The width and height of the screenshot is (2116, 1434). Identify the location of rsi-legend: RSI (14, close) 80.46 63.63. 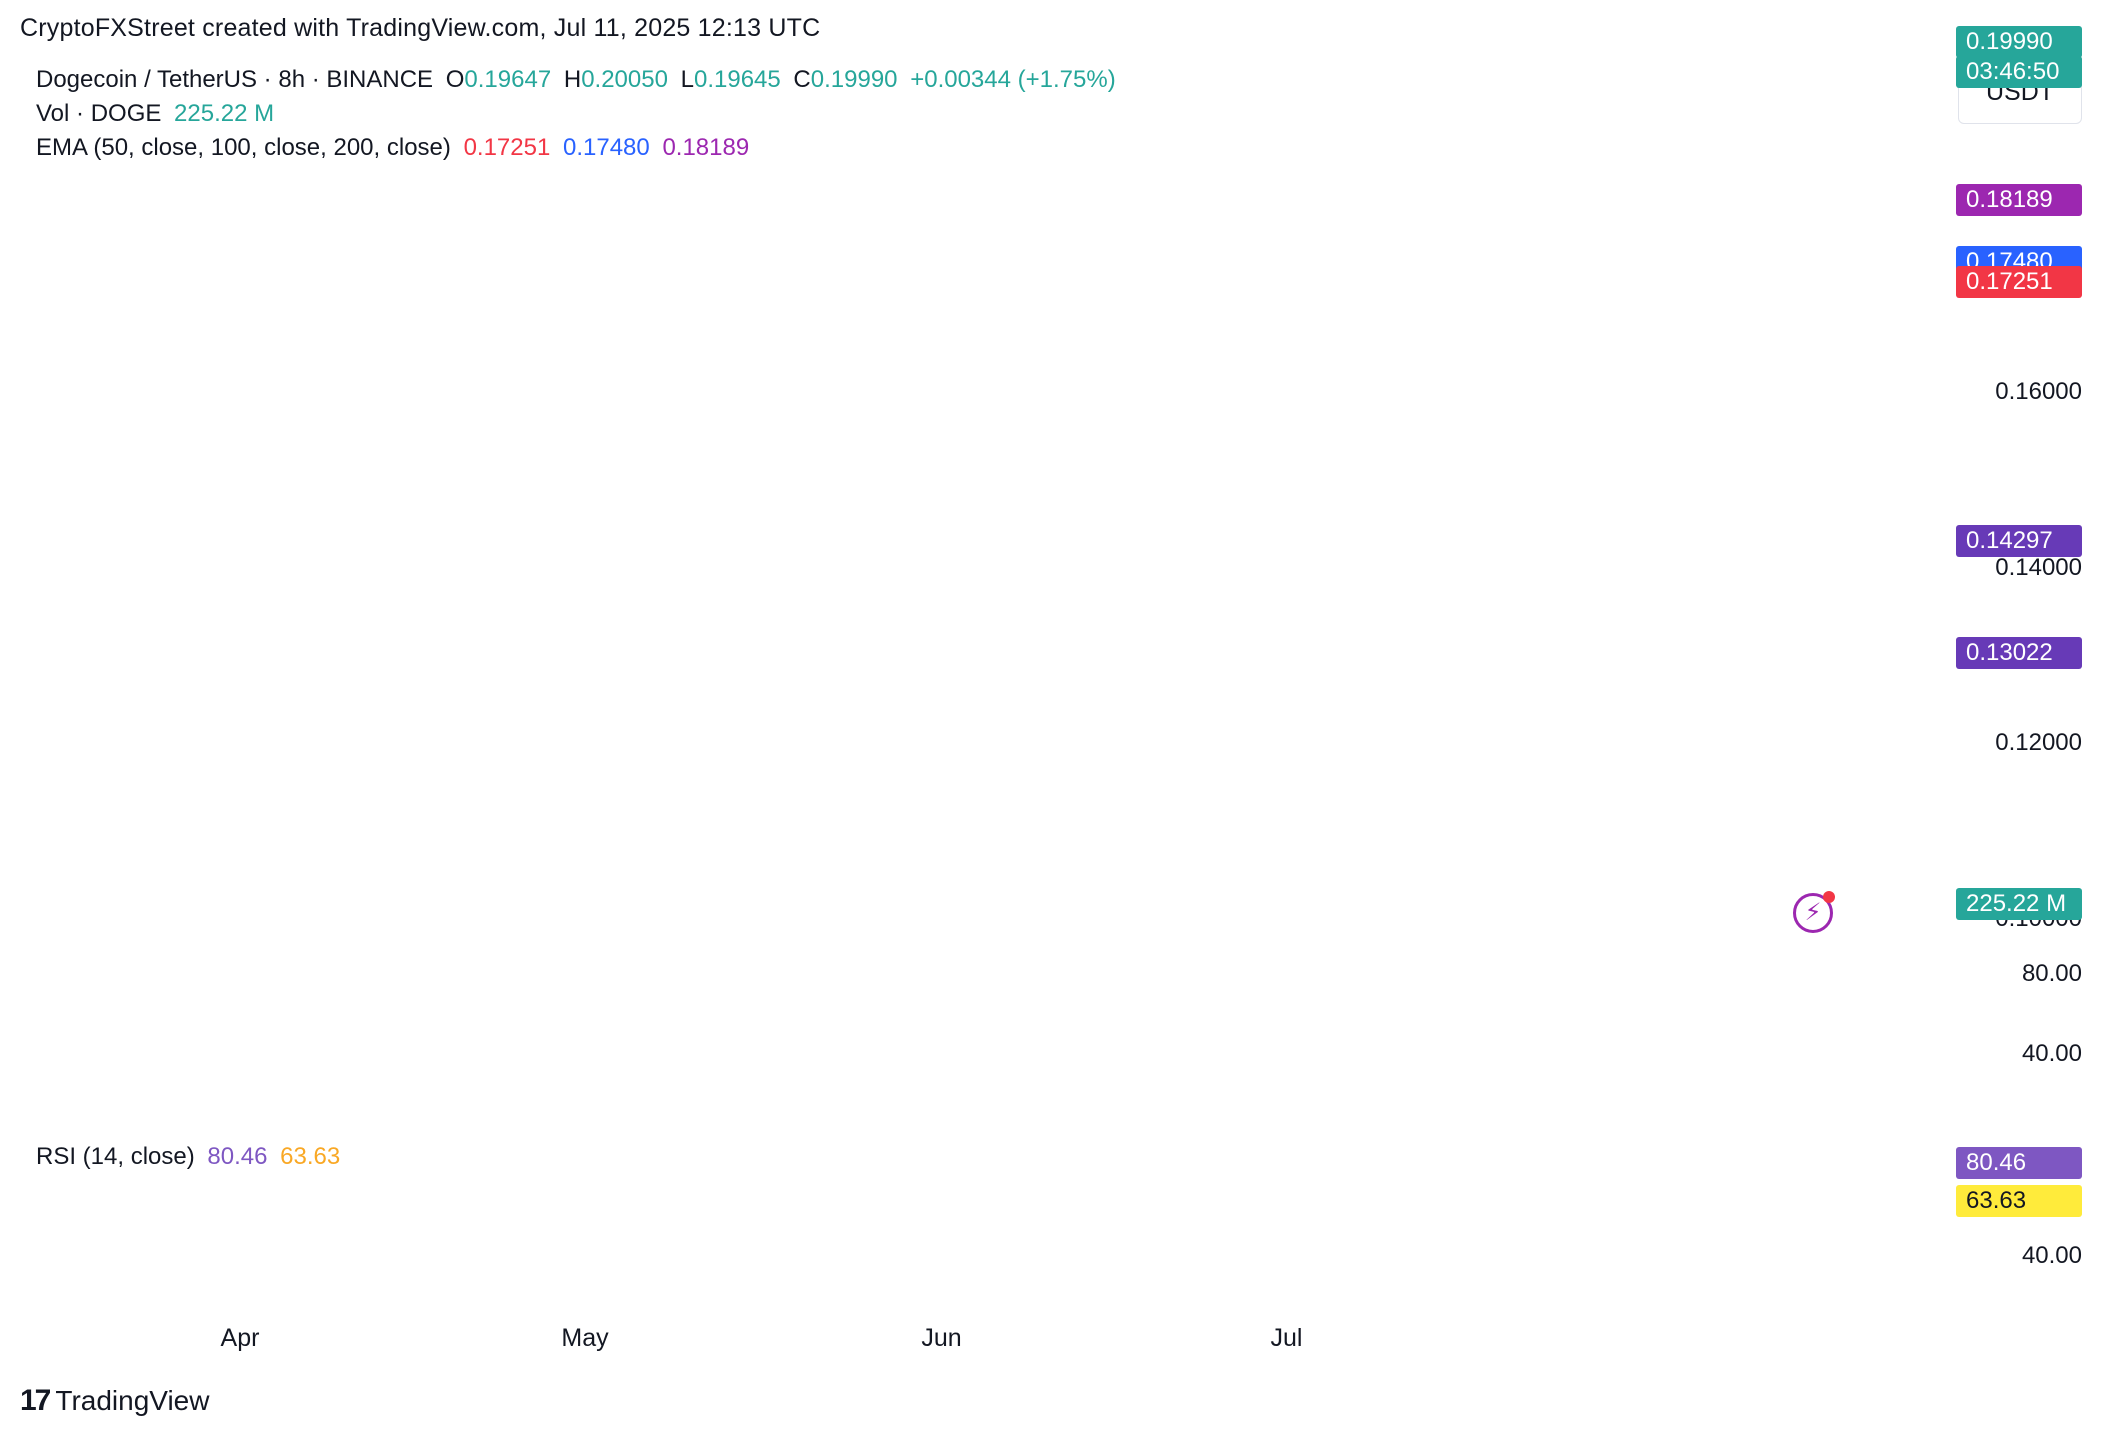
(191, 1157).